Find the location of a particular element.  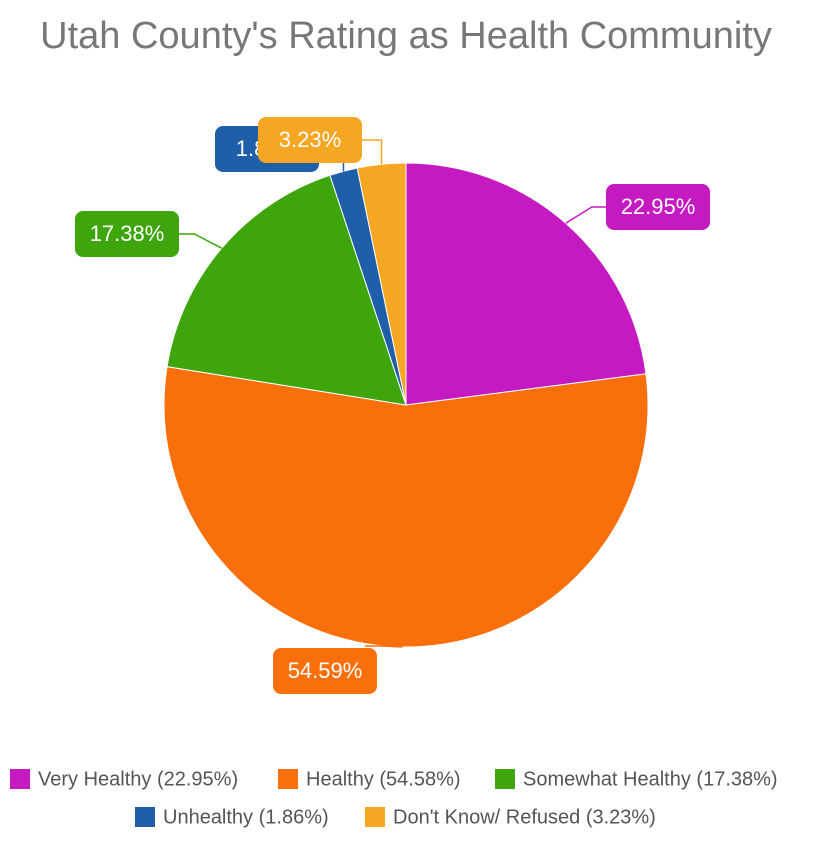

legend-label: Healthy (54.58%) is located at coordinates (383, 779).